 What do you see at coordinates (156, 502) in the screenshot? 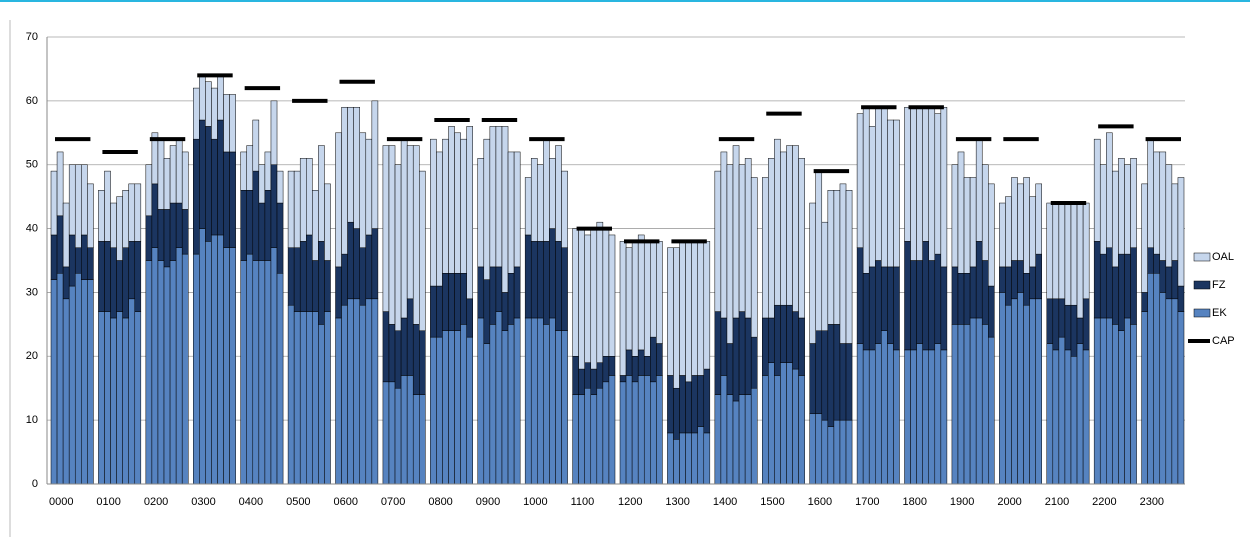
I see `x-tick-label: 0200` at bounding box center [156, 502].